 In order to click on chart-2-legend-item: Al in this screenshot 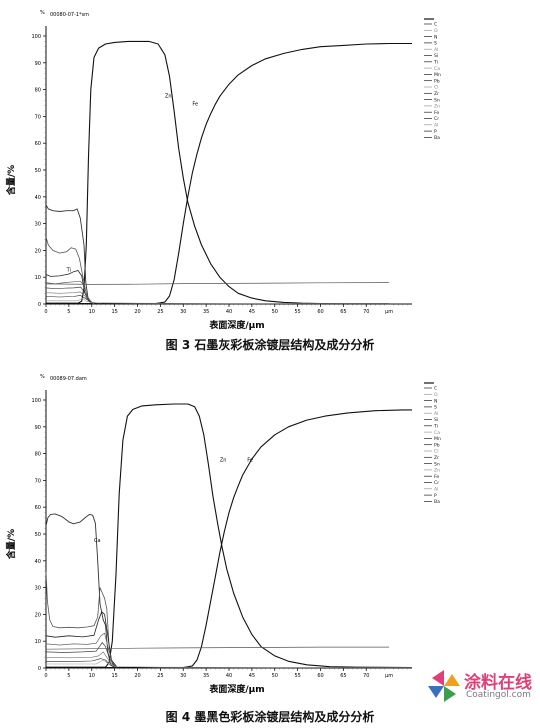, I will do `click(436, 490)`.